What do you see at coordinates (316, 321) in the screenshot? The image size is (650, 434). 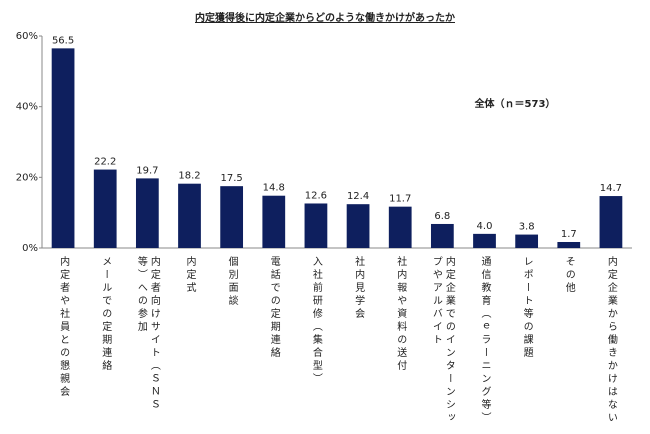 I see `x-tick-label: 入社前研修（集合型）` at bounding box center [316, 321].